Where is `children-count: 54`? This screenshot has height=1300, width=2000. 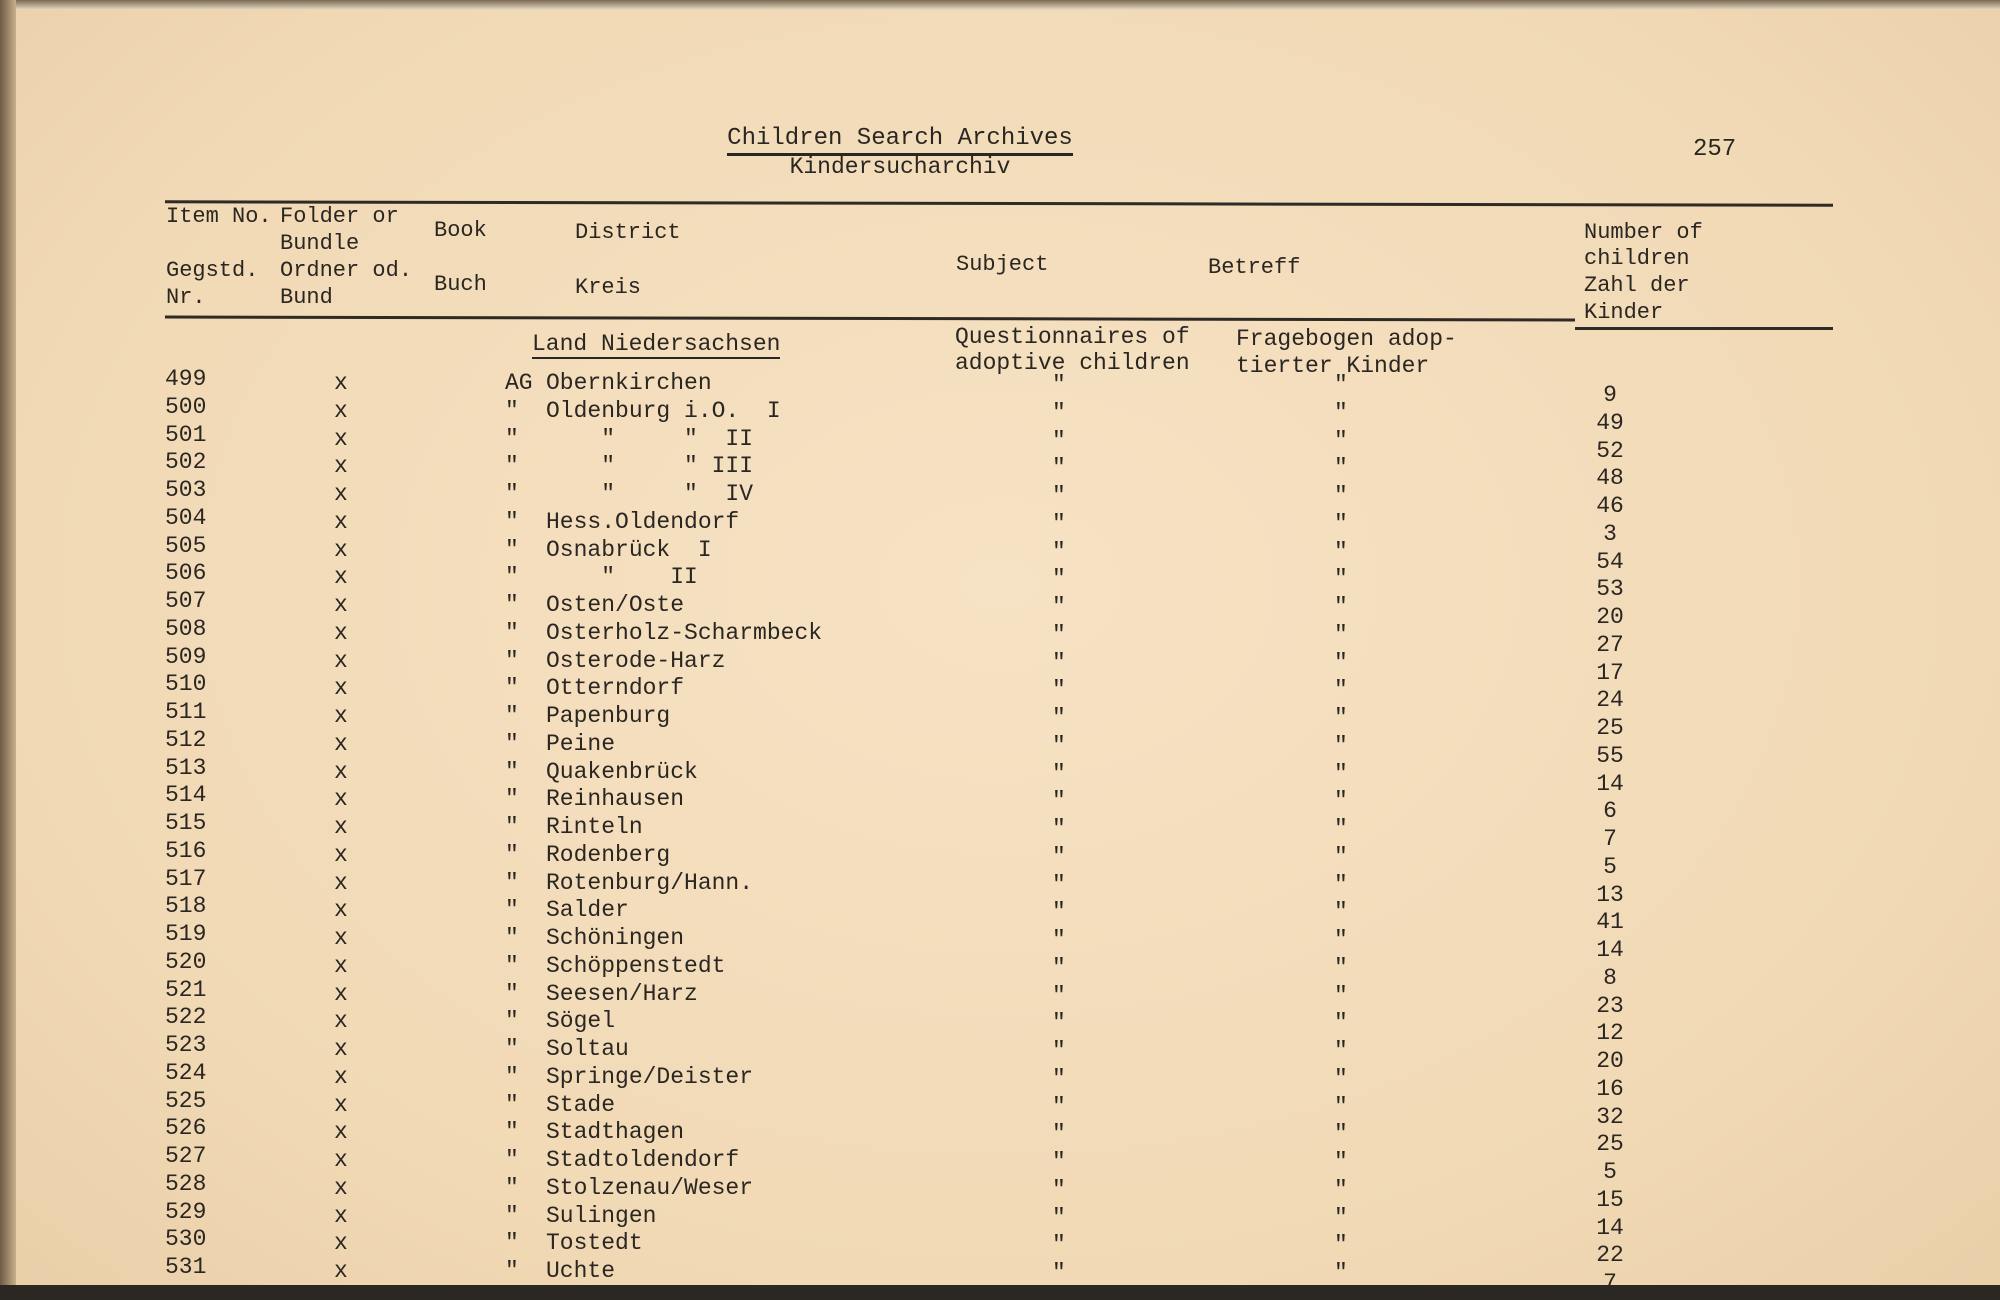
children-count: 54 is located at coordinates (1610, 561).